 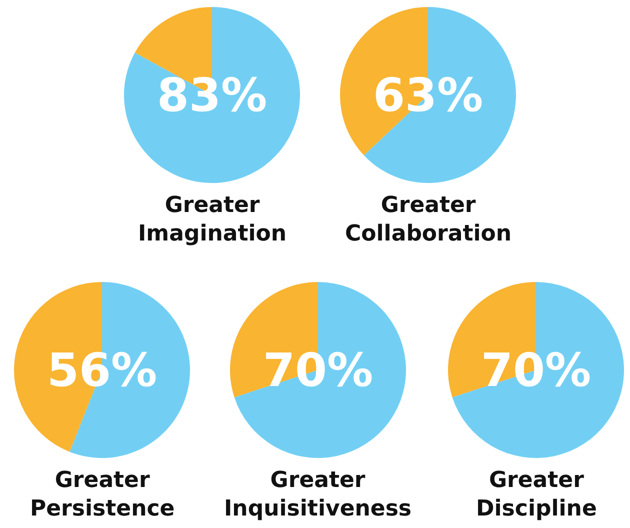 What do you see at coordinates (428, 220) in the screenshot?
I see `text: Greater Collaboration` at bounding box center [428, 220].